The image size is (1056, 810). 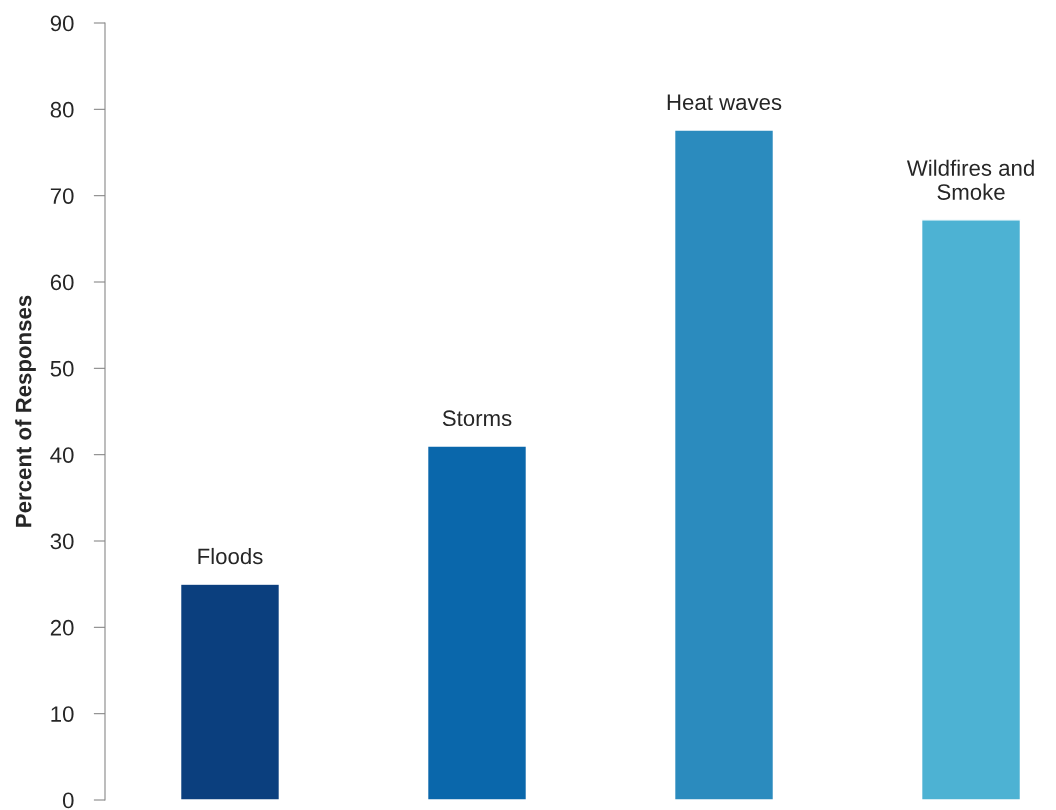 I want to click on y-tick-label: 0, so click(x=68, y=800).